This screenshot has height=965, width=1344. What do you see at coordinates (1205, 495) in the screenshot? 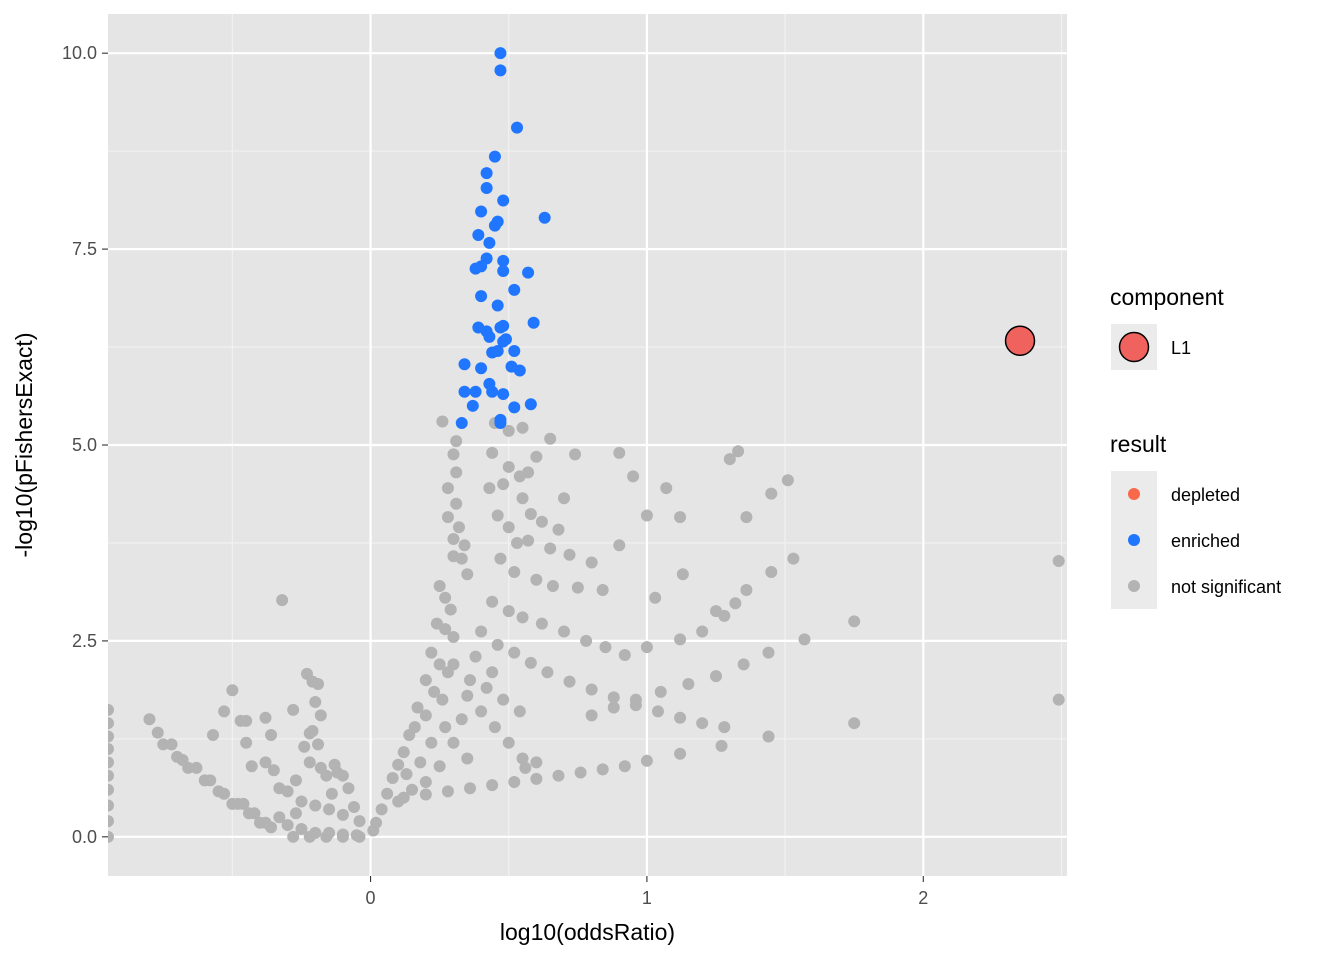
I see `legend-label-result: depleted` at bounding box center [1205, 495].